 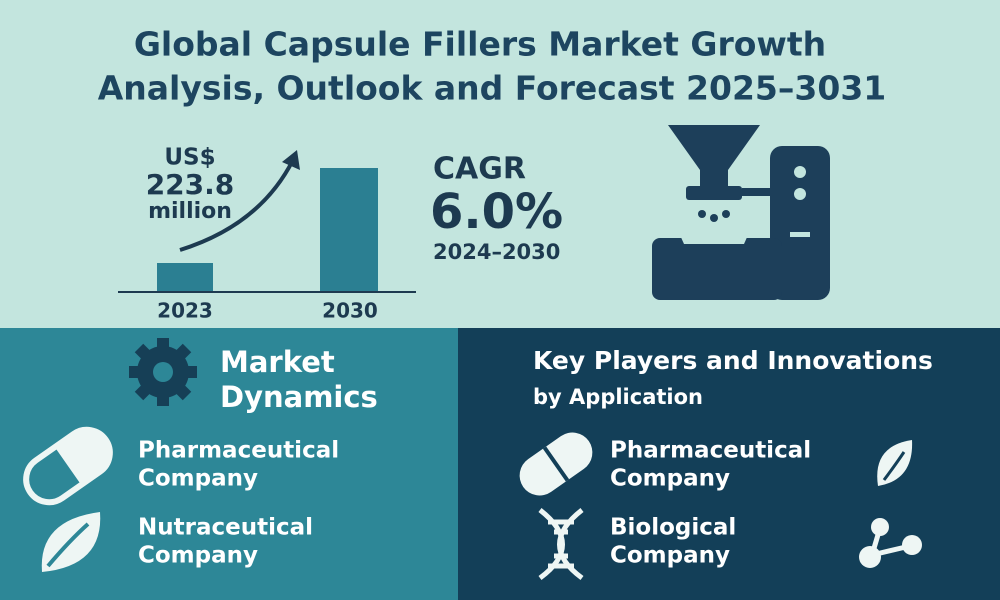 I want to click on title-line: Analysis, Outlook and Forecast 2025–3031, so click(x=492, y=88).